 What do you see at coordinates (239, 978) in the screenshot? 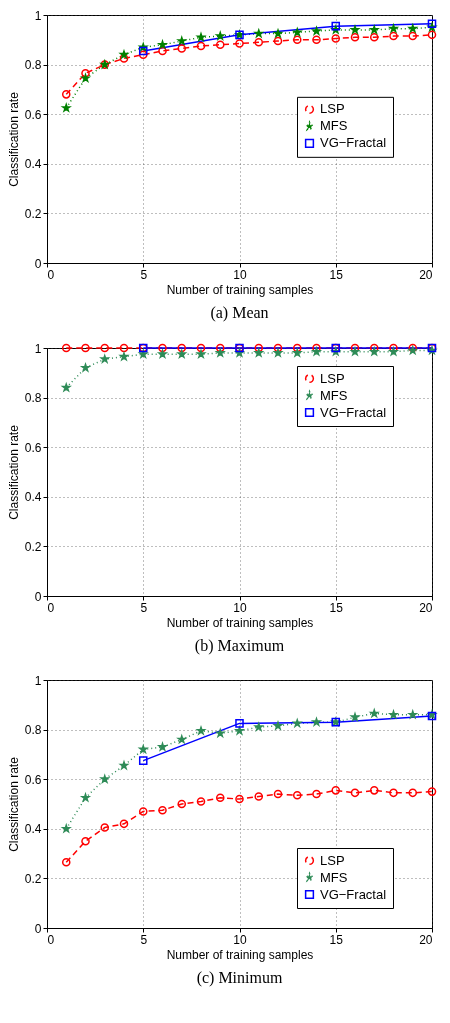
I see `text: (c) Minimum` at bounding box center [239, 978].